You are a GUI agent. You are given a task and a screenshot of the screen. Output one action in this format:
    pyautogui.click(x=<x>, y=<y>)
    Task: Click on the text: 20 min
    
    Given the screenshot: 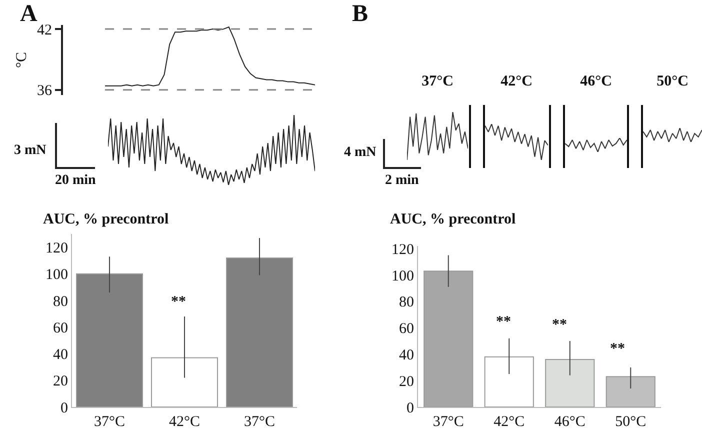 What is the action you would take?
    pyautogui.click(x=75, y=180)
    